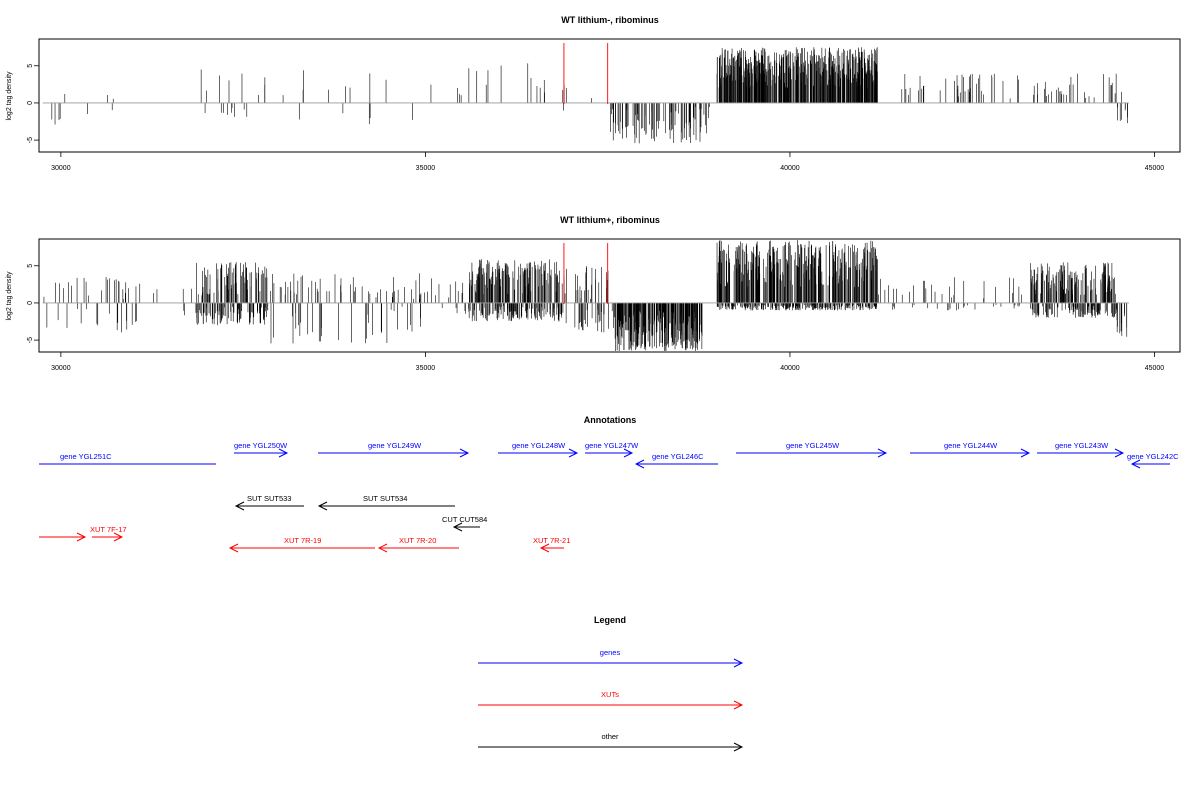  I want to click on annotation-feature: gene YGL247W, so click(612, 449).